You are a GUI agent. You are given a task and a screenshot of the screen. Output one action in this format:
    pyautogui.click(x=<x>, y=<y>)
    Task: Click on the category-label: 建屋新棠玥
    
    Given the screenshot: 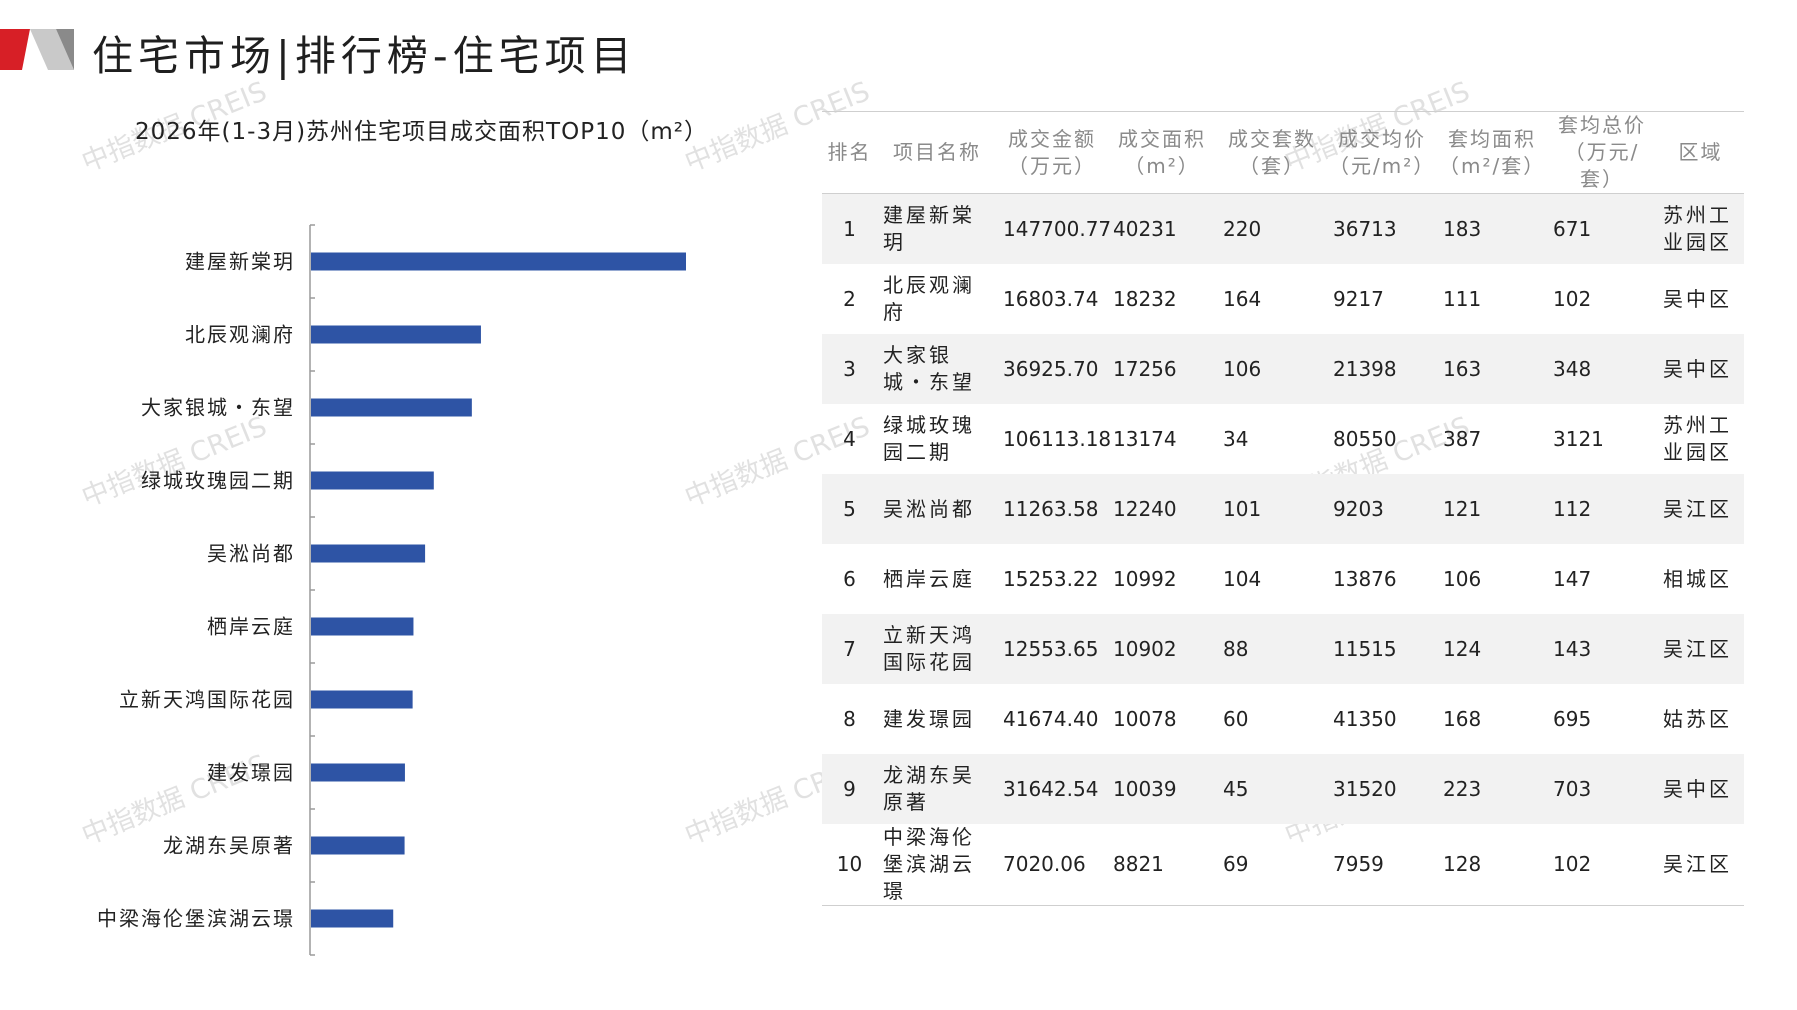 What is the action you would take?
    pyautogui.click(x=240, y=262)
    